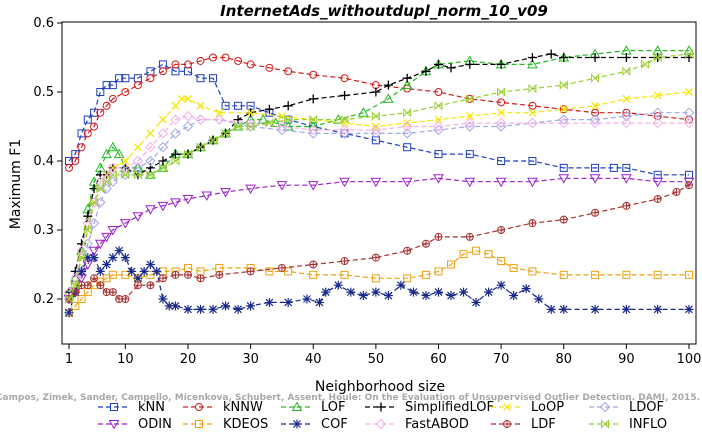  I want to click on legend-label-simplifiedlof: SimplifiedLOF, so click(449, 407).